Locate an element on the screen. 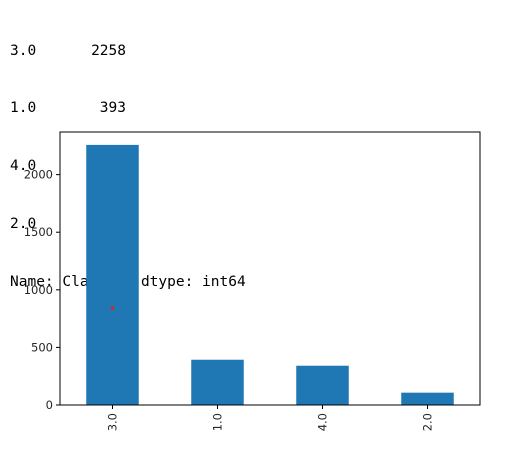 Image resolution: width=510 pixels, height=450 pixels. y-tick-label: 1500 is located at coordinates (38, 232).